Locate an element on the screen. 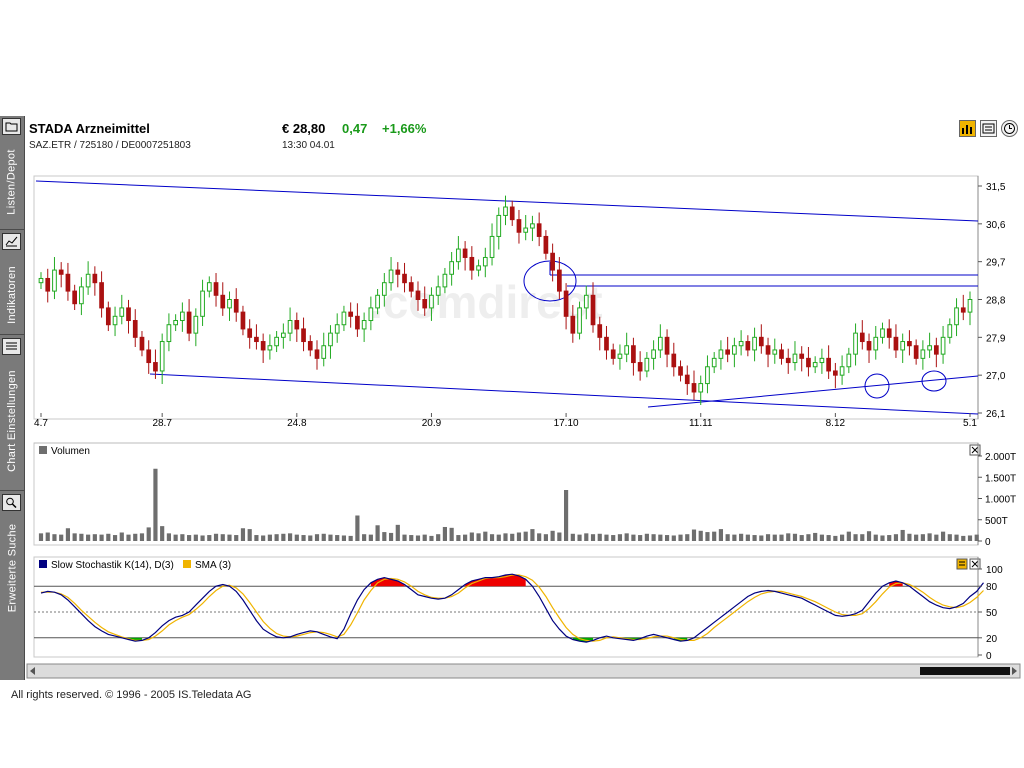 This screenshot has height=768, width=1024. date-tick-label: 28.7 is located at coordinates (162, 423).